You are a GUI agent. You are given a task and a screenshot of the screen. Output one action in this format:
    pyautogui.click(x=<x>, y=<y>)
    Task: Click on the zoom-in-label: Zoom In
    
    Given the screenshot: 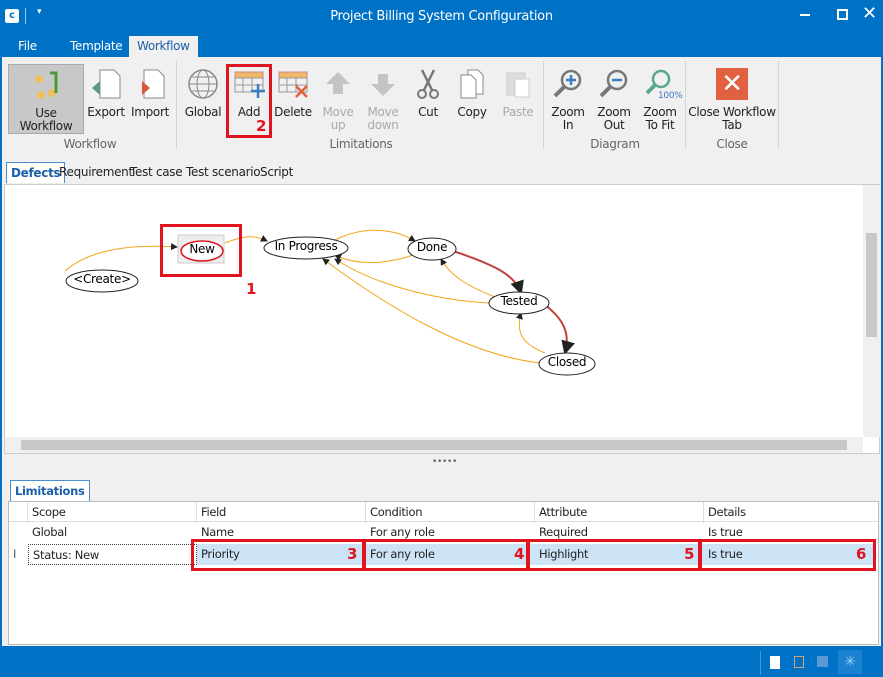 What is the action you would take?
    pyautogui.click(x=568, y=118)
    